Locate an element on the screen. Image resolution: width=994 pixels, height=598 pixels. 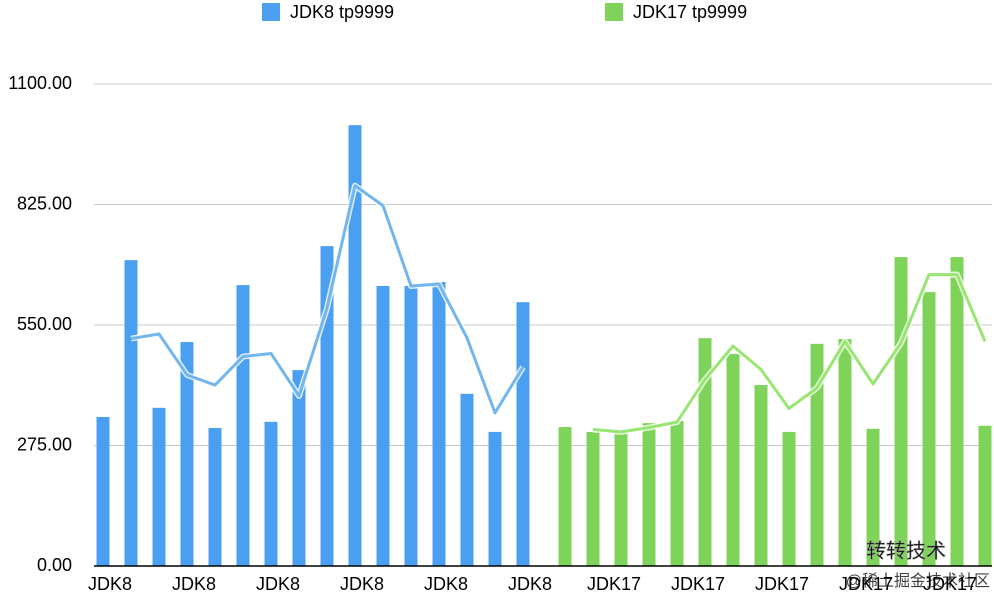
y-tick-label: 0.00 is located at coordinates (54, 565).